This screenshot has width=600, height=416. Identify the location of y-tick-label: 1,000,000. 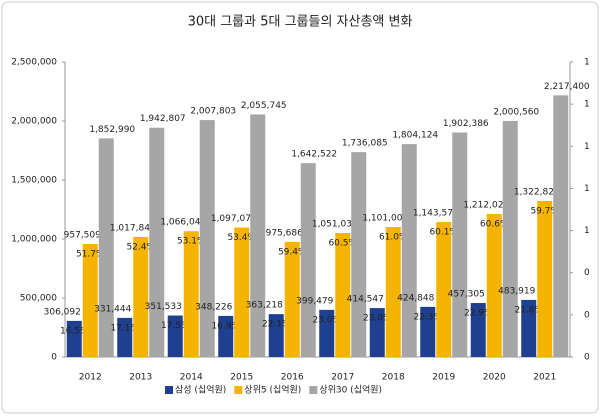
(34, 240).